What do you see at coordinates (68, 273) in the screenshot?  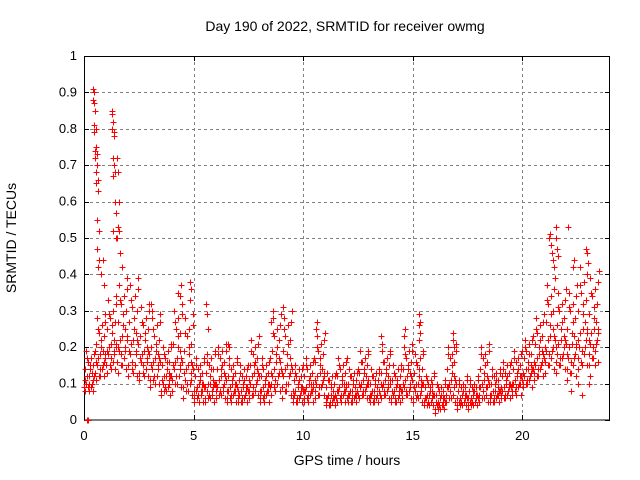 I see `y-tick-label: 0.4` at bounding box center [68, 273].